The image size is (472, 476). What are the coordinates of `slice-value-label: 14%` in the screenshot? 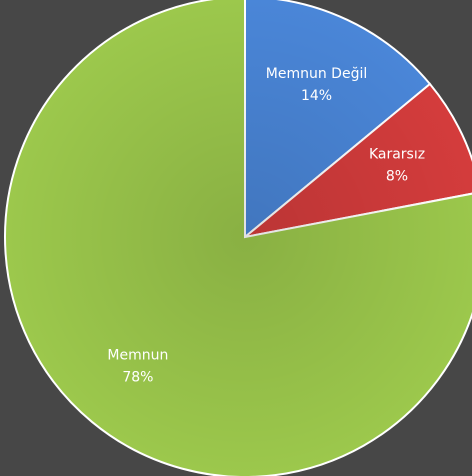 It's located at (316, 96).